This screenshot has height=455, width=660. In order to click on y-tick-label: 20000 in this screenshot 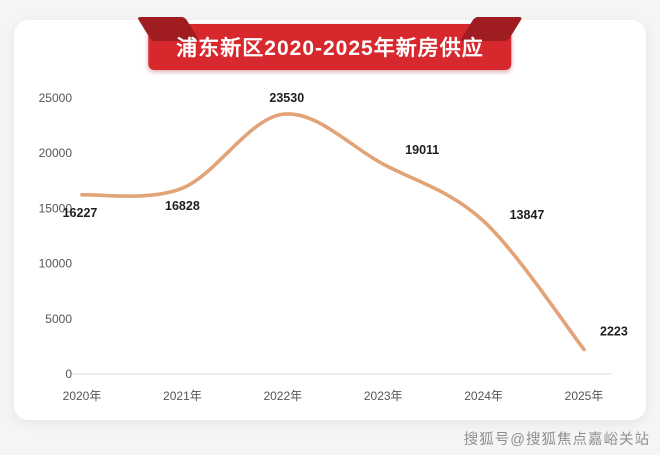, I will do `click(56, 153)`.